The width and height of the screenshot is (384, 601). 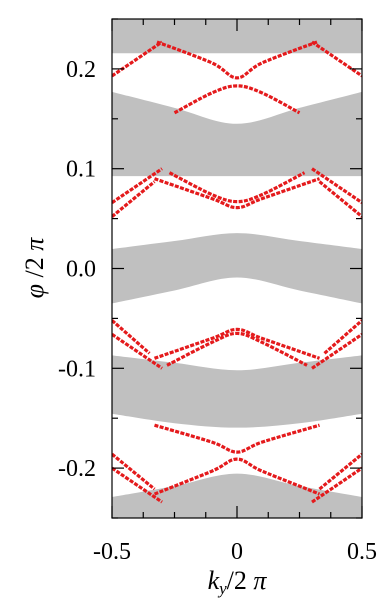 I want to click on y-tick-label: 0.2, so click(x=81, y=70).